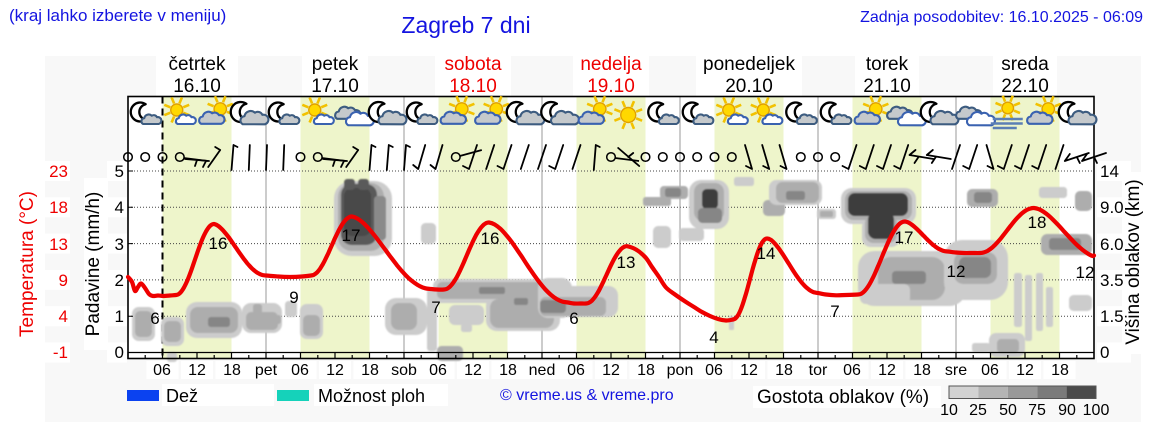  Describe the element at coordinates (749, 64) in the screenshot. I see `svg-text: ponedeljek` at that location.